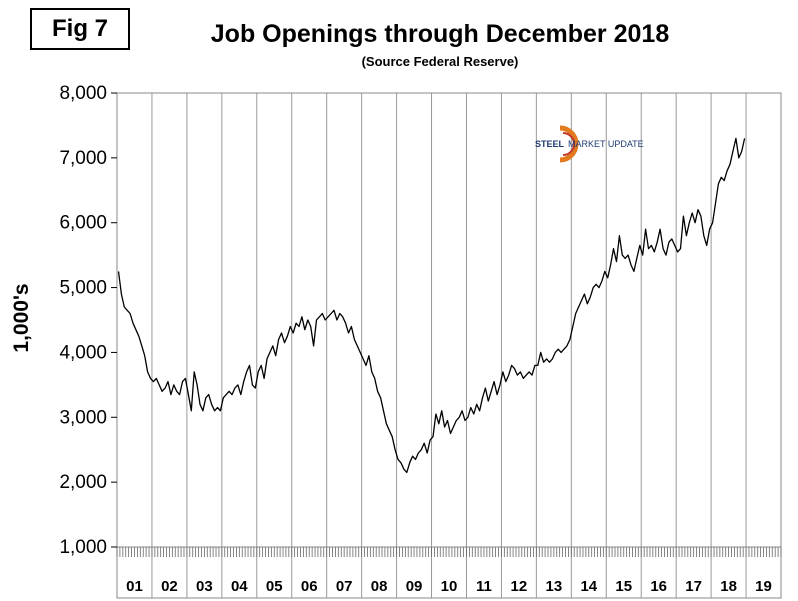 Image resolution: width=798 pixels, height=601 pixels. Describe the element at coordinates (606, 144) in the screenshot. I see `logo-text-market-update: MARKET UPDATE` at that location.